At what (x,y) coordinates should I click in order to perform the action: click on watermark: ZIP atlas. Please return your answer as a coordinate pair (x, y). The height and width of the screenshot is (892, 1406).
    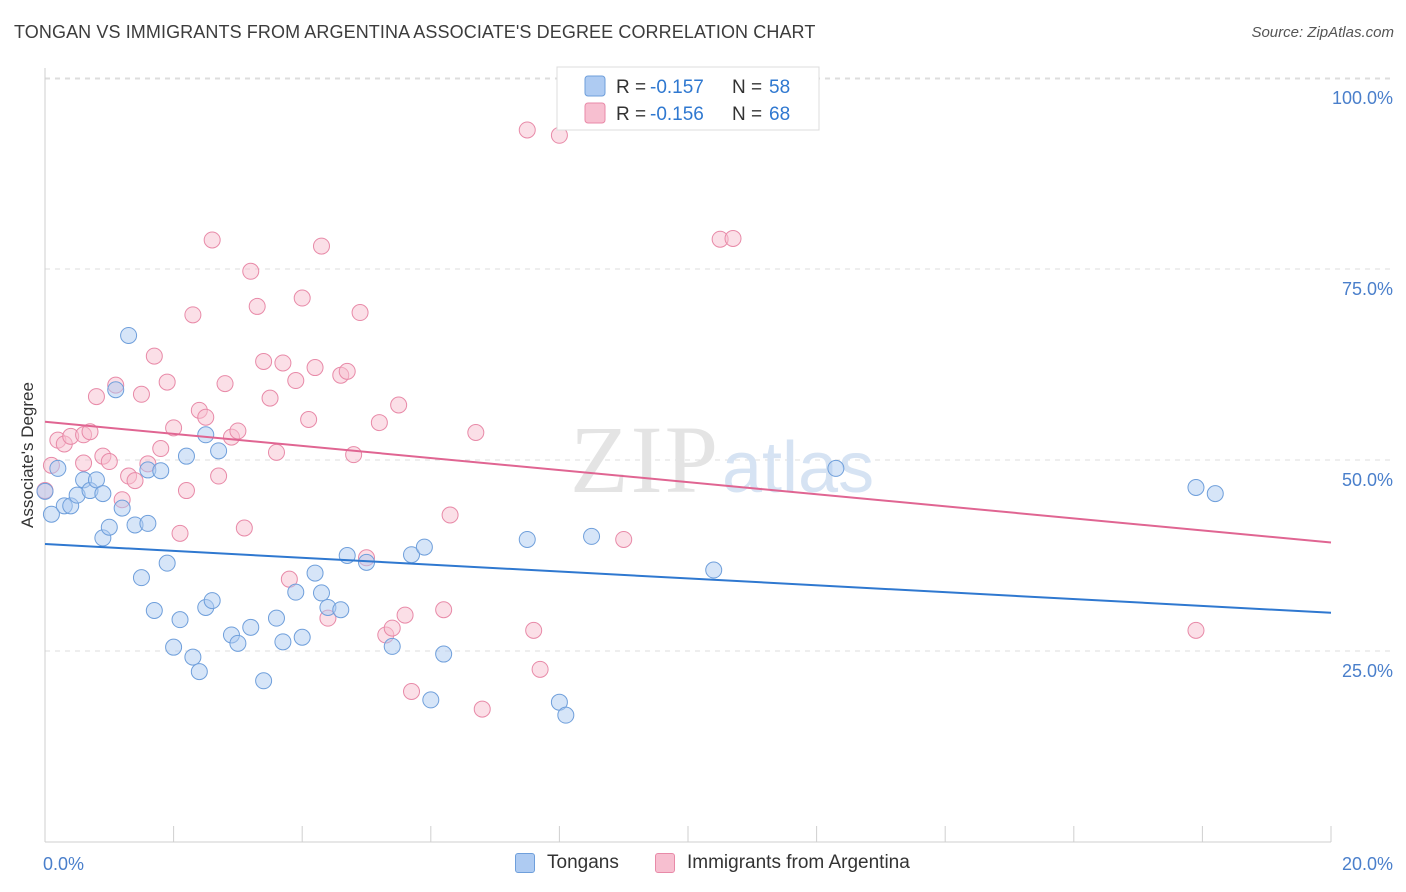
    Looking at the image, I should click on (722, 459).